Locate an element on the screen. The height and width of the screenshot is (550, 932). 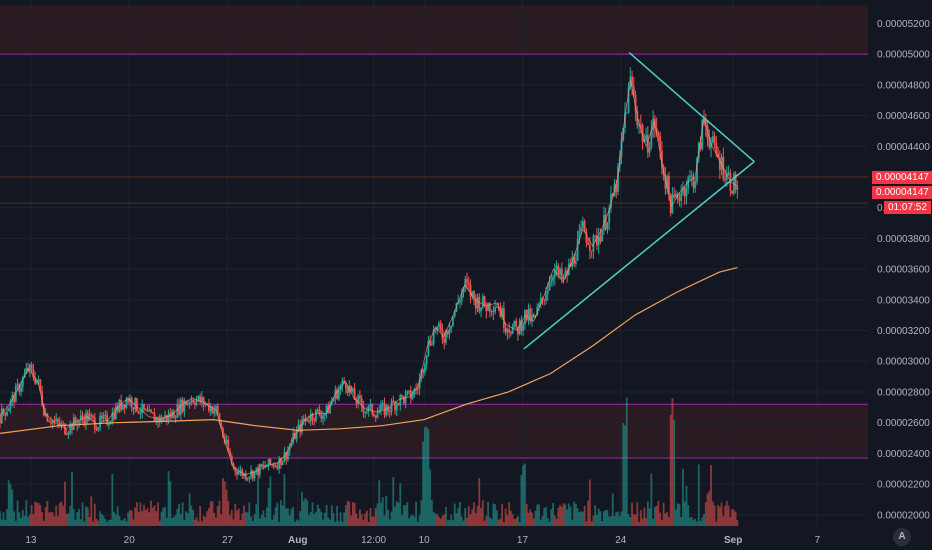
price-tick-label: 0.00005200 is located at coordinates (903, 24).